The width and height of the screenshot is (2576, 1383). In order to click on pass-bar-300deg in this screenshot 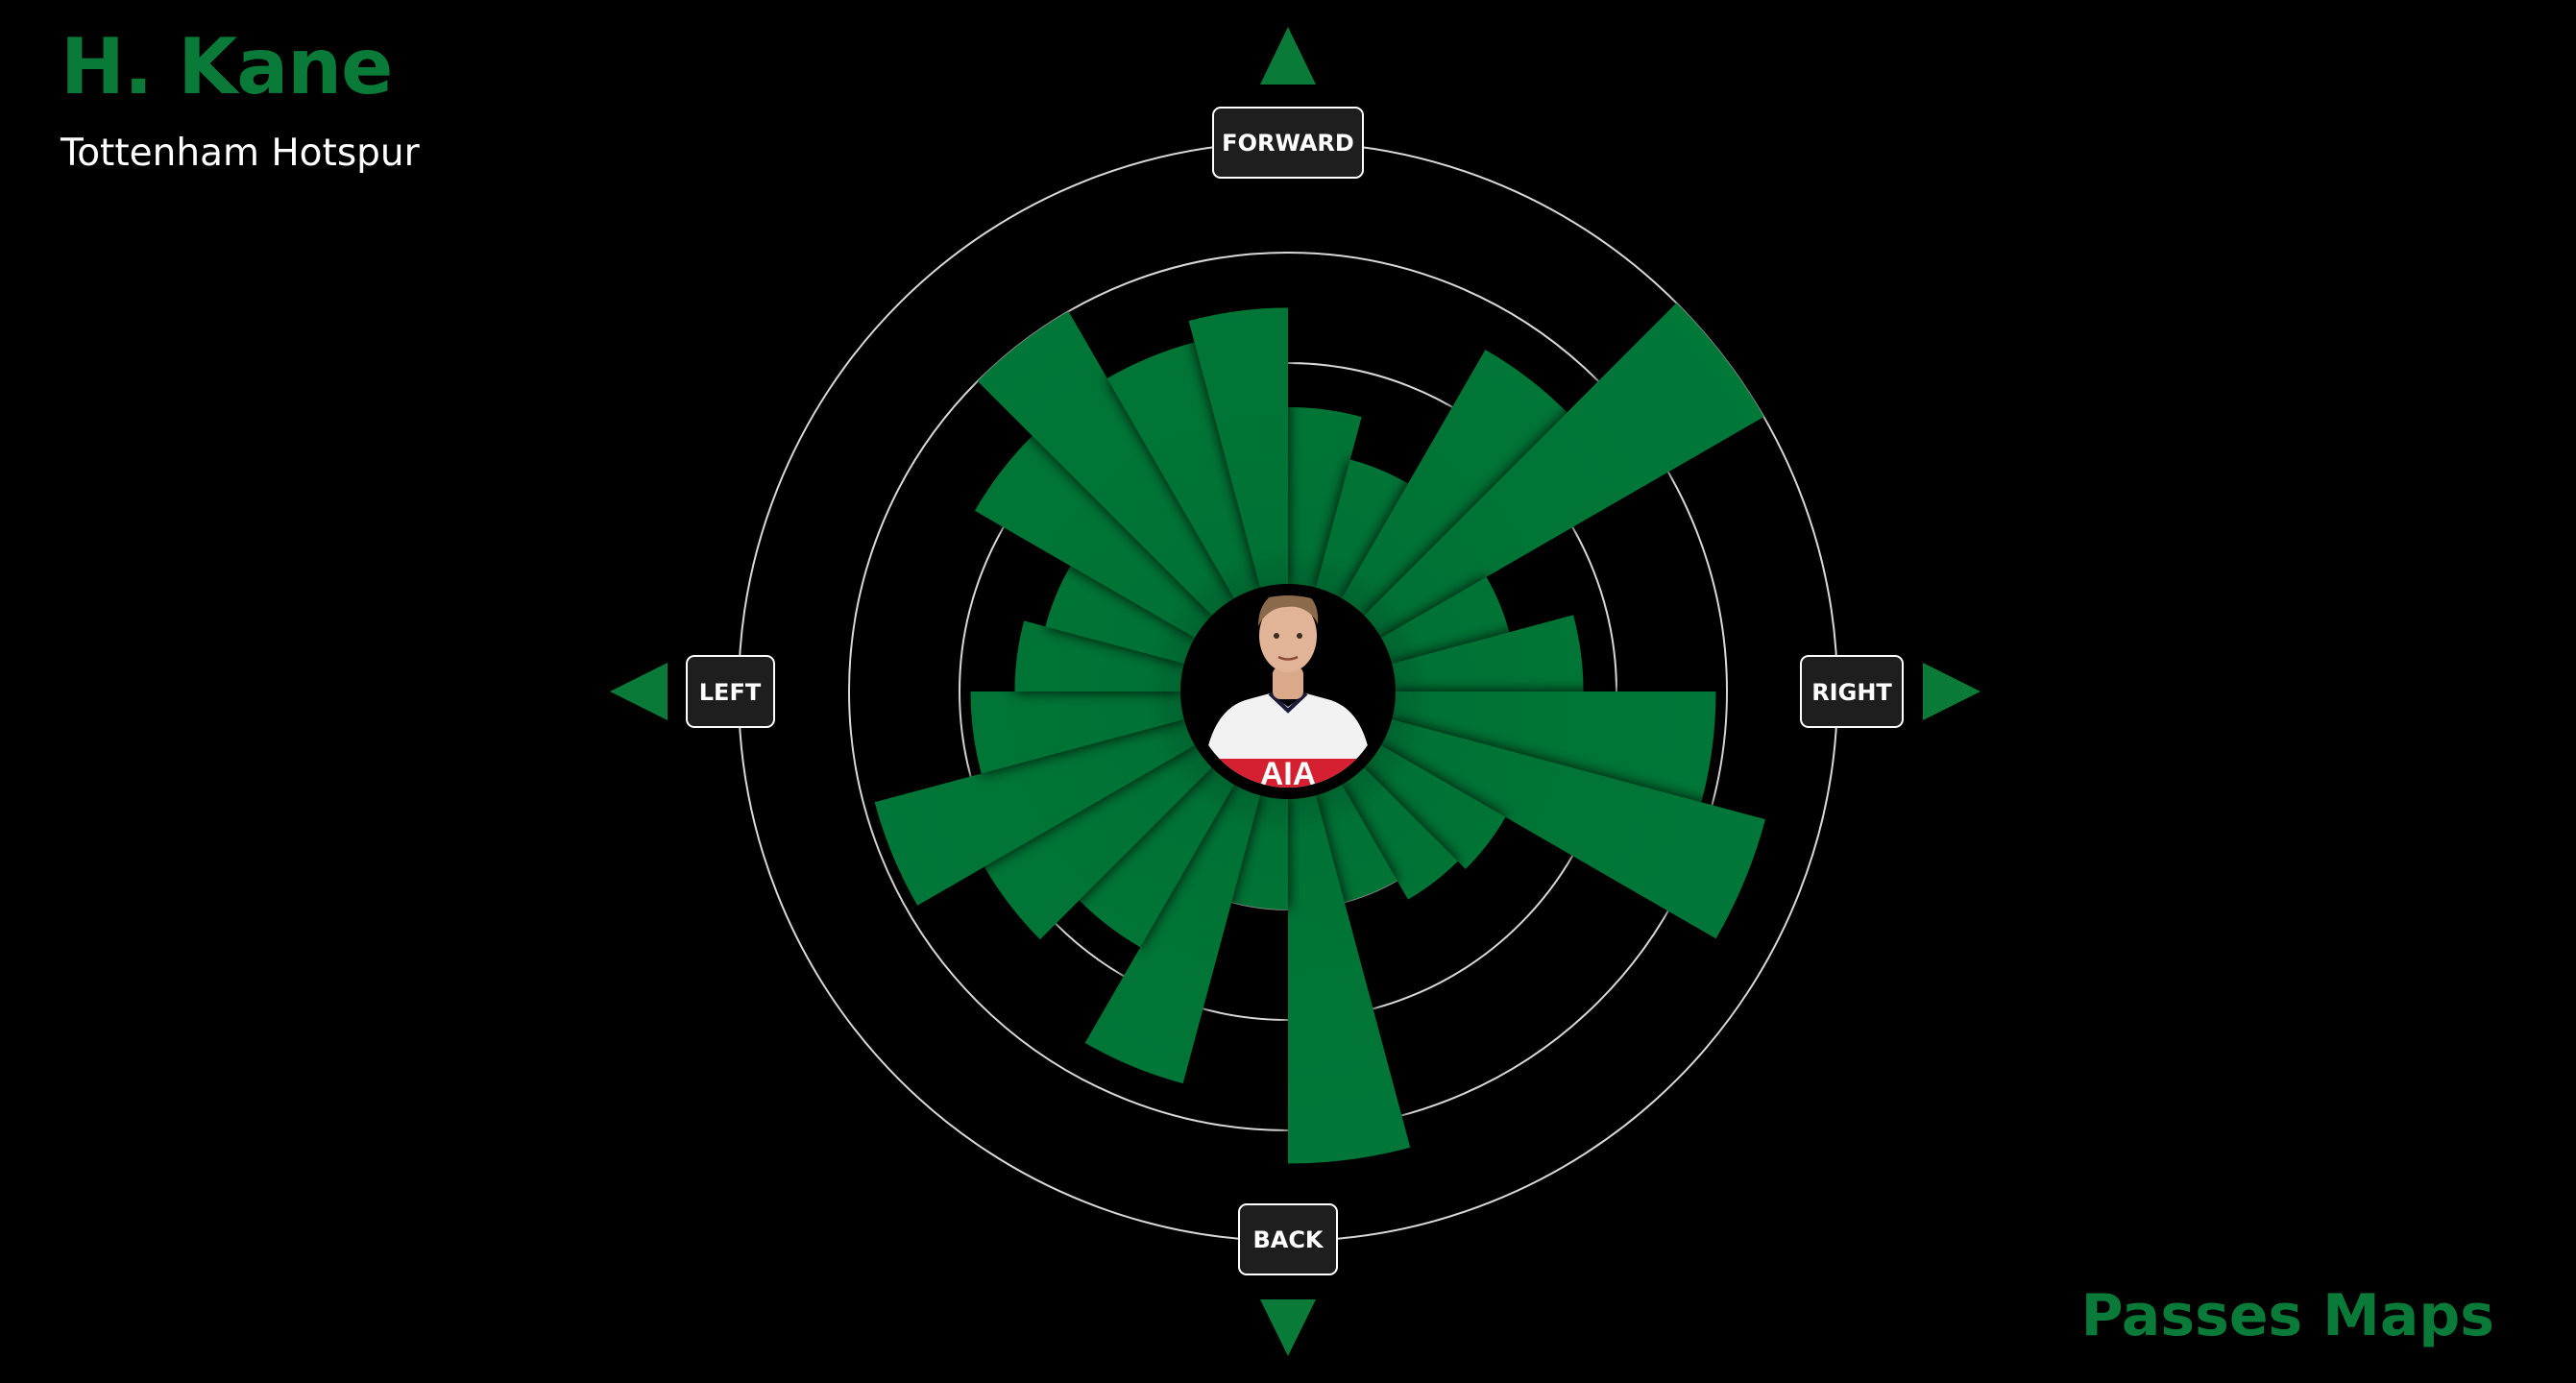, I will do `click(1094, 537)`.